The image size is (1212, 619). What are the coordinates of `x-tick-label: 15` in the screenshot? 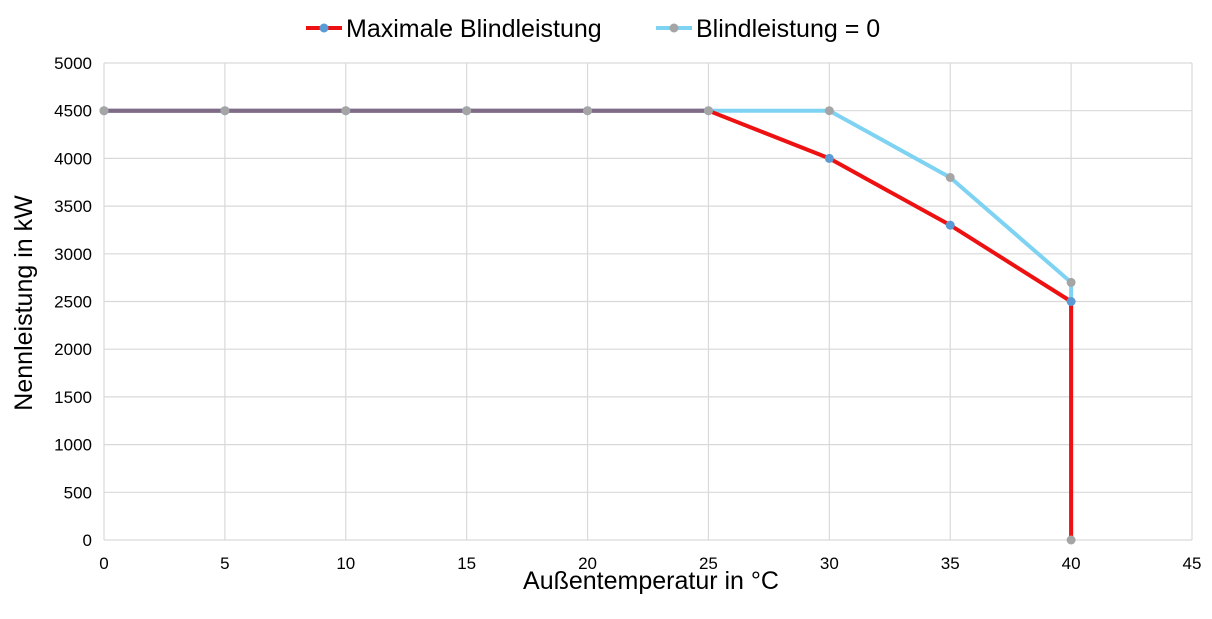 It's located at (466, 563).